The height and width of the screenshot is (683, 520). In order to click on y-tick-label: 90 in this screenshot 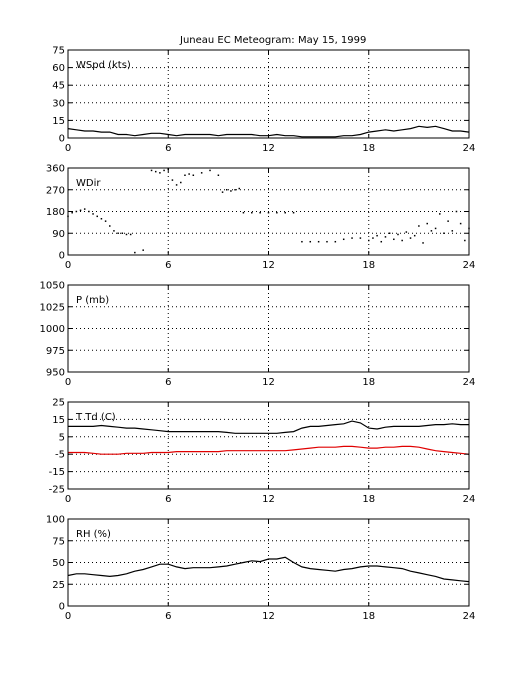, I will do `click(58, 234)`.